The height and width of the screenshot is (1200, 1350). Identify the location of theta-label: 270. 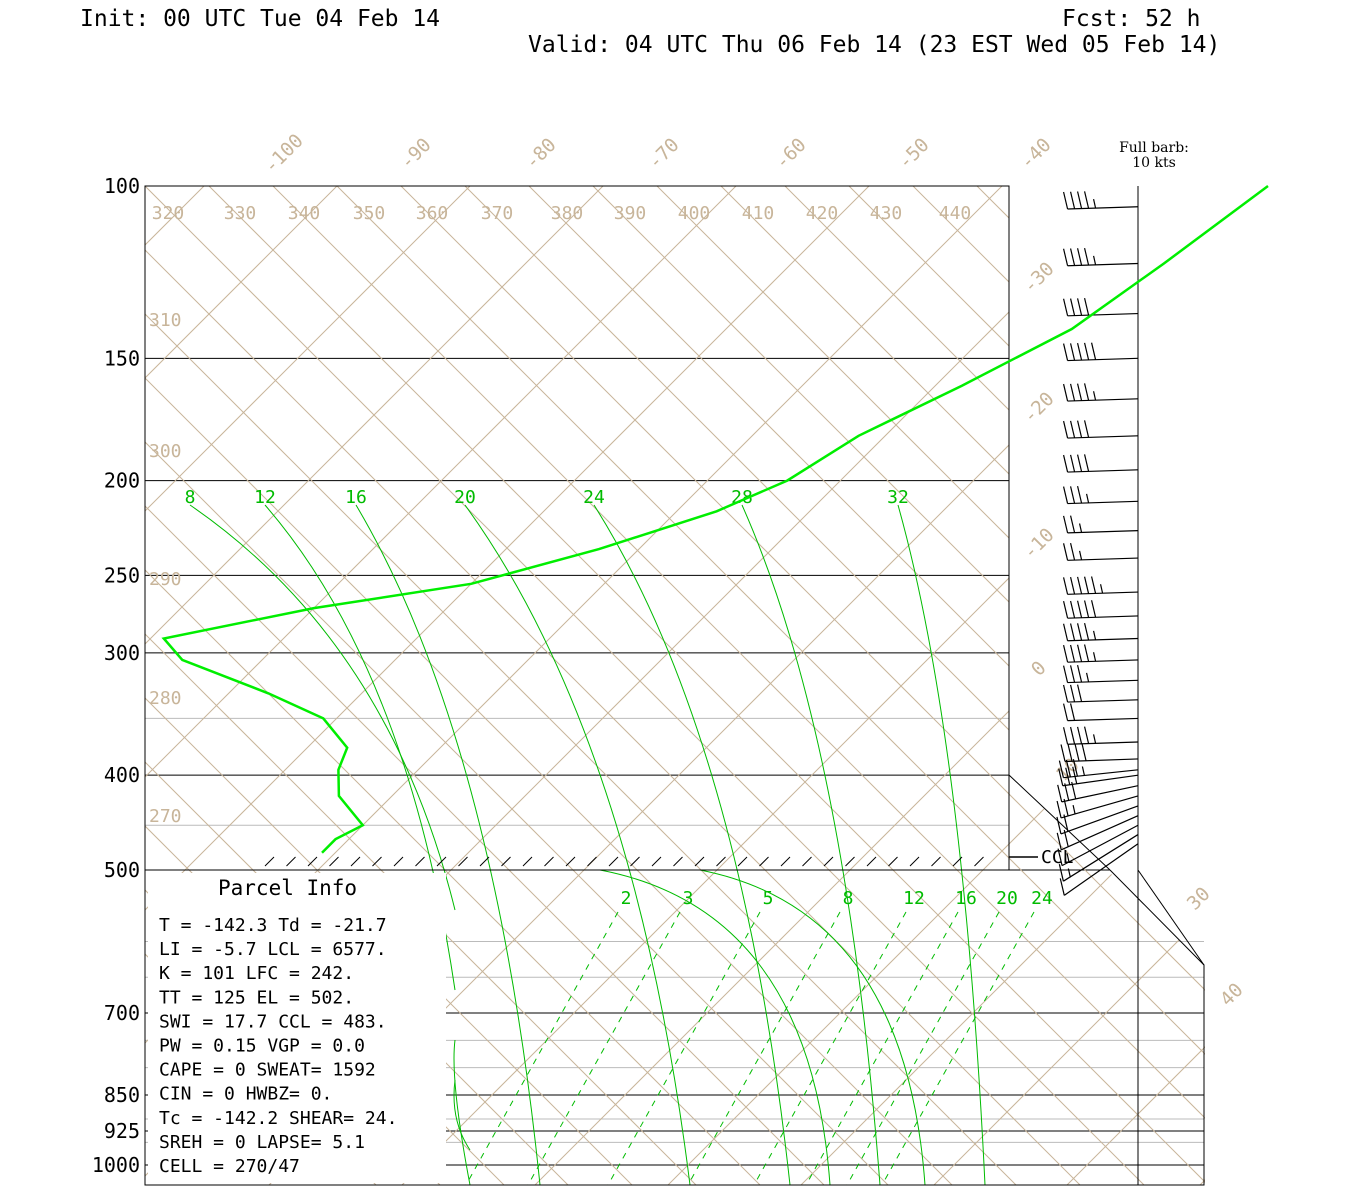
(165, 816).